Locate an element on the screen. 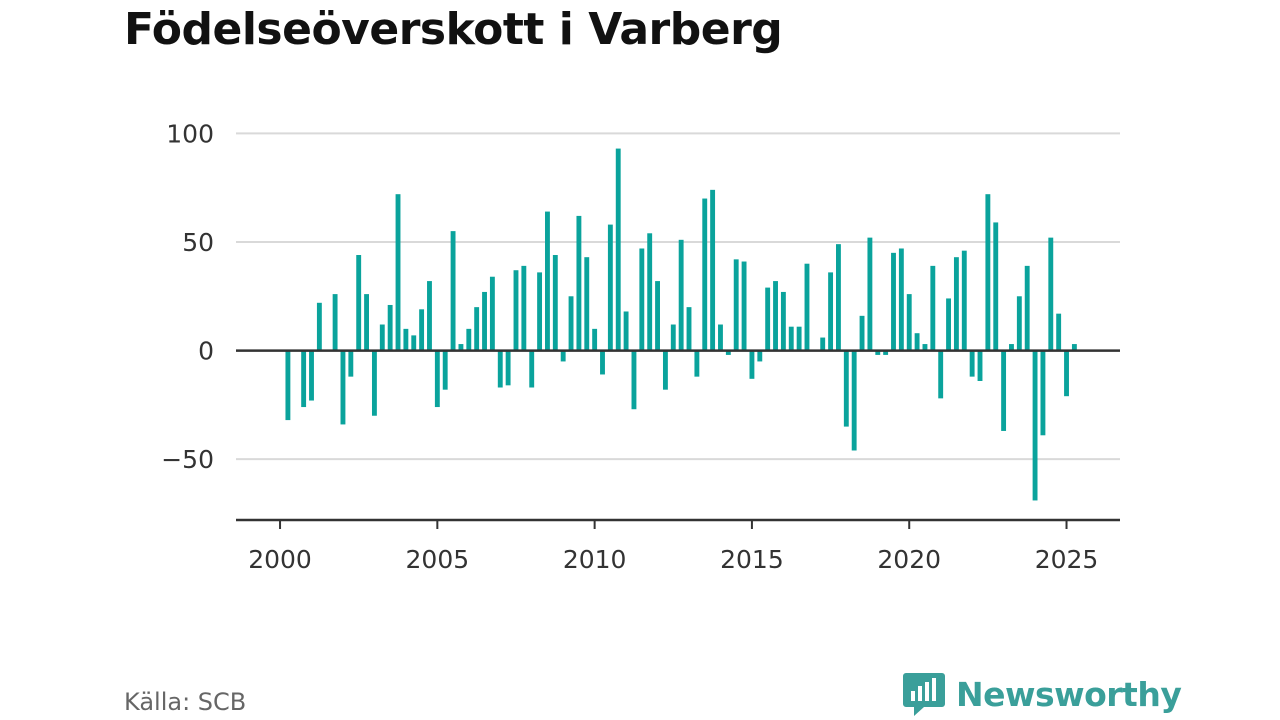 The width and height of the screenshot is (1280, 720). y-tick-label: 50 is located at coordinates (198, 242).